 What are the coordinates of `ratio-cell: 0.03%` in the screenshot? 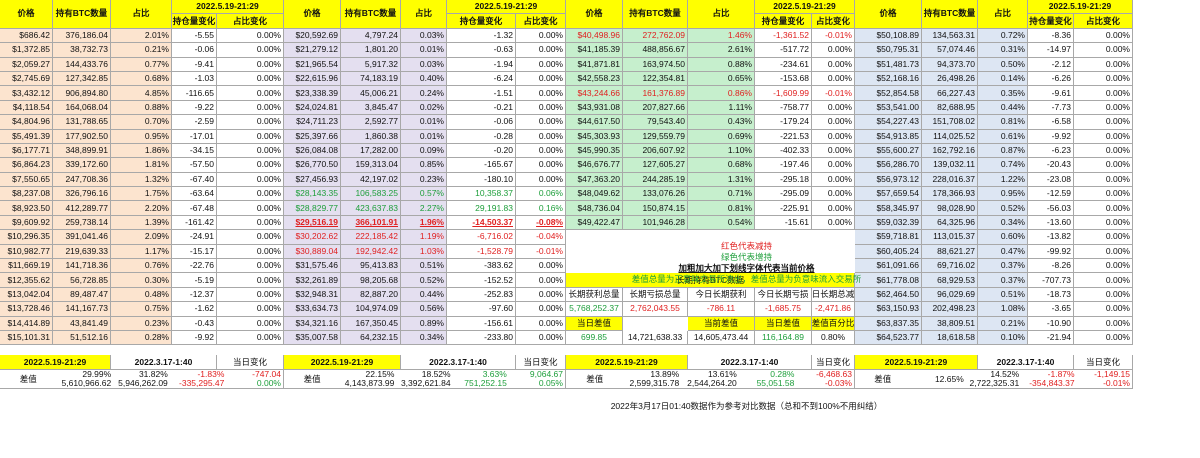 It's located at (424, 64).